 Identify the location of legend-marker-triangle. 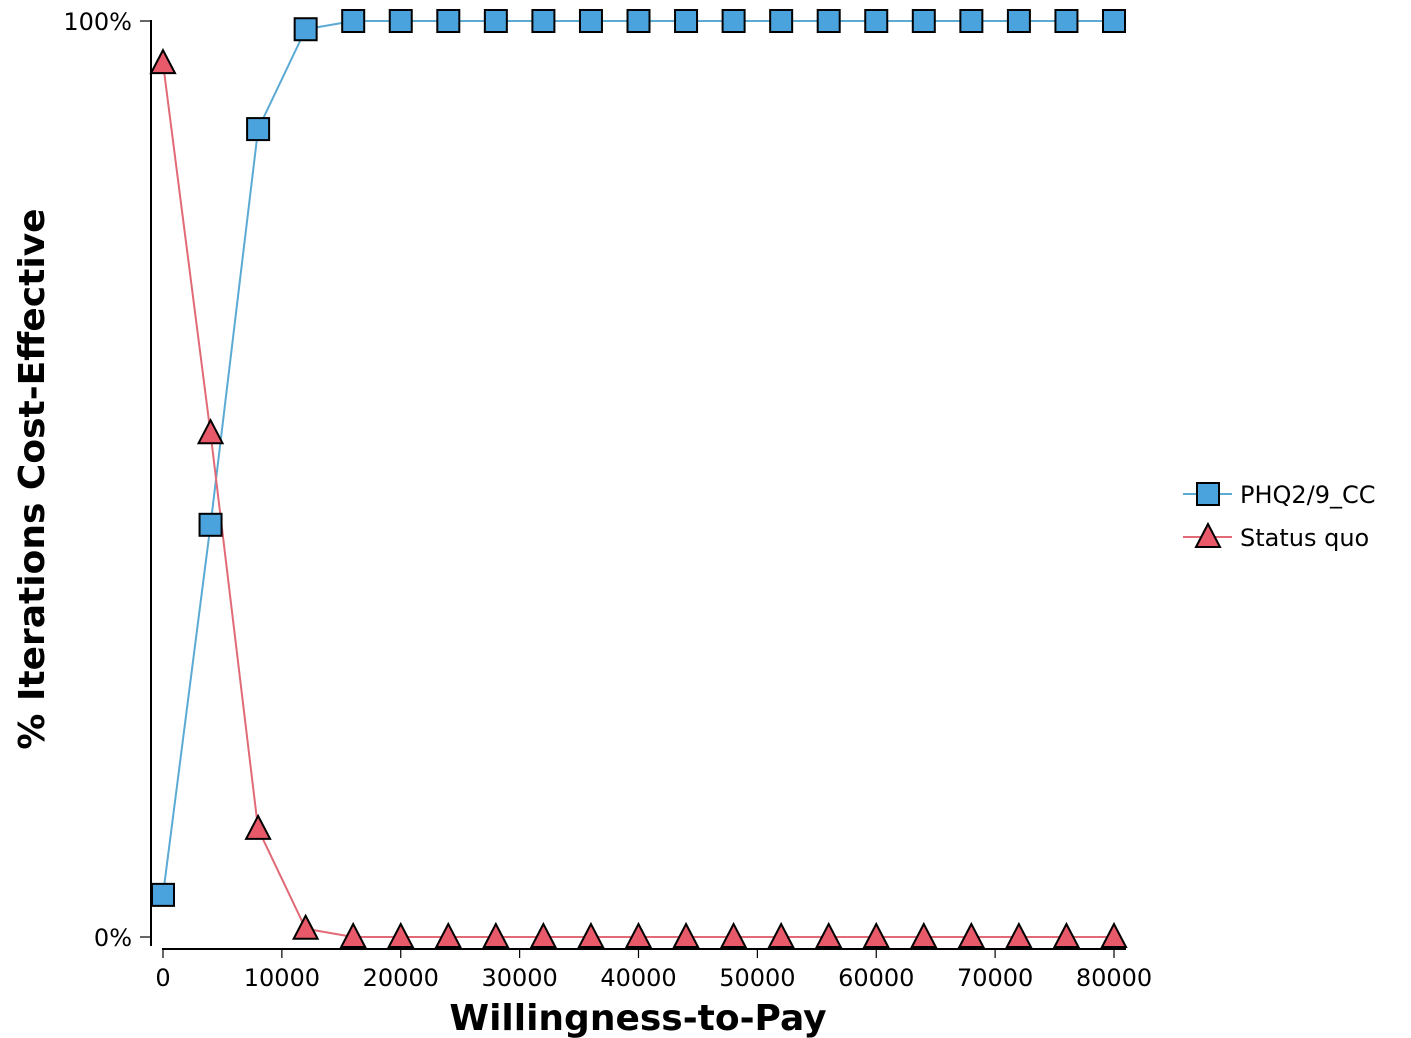
(1208, 534).